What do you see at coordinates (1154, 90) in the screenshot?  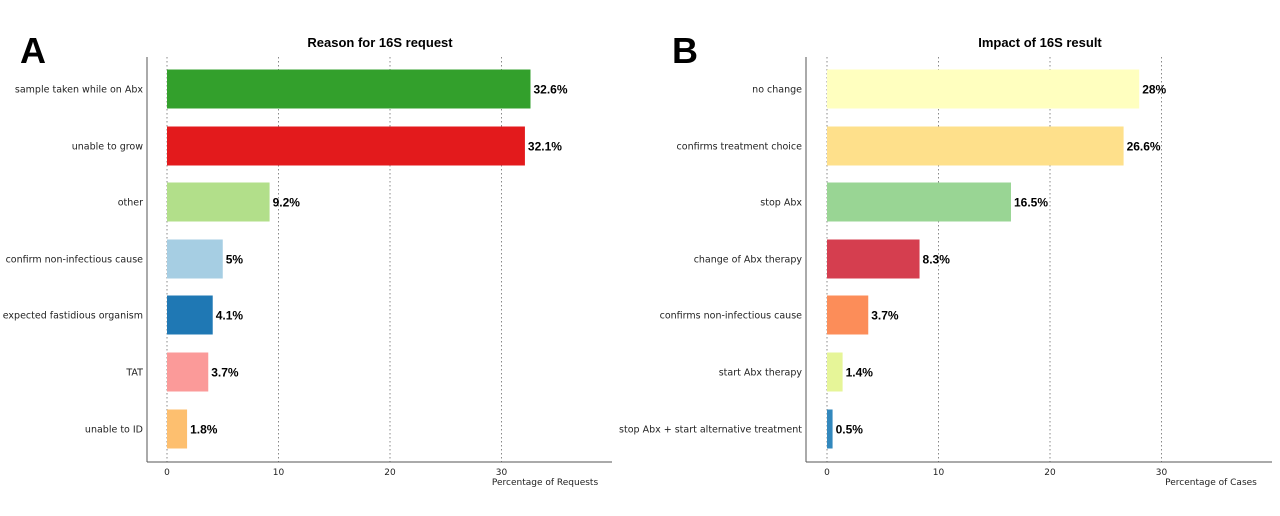 I see `data-label-b-0: 28%` at bounding box center [1154, 90].